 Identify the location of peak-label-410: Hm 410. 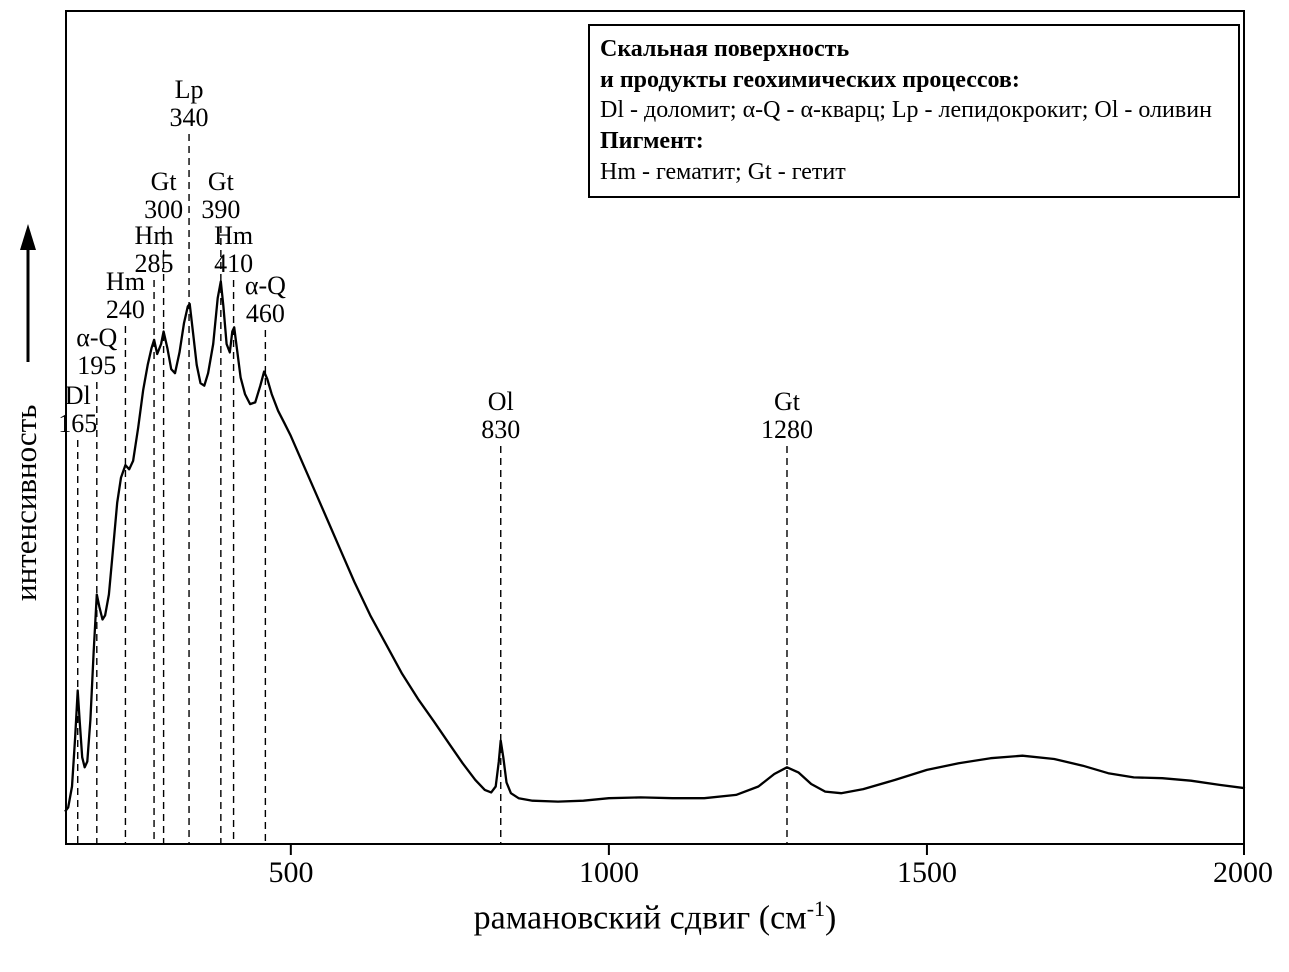
(234, 250).